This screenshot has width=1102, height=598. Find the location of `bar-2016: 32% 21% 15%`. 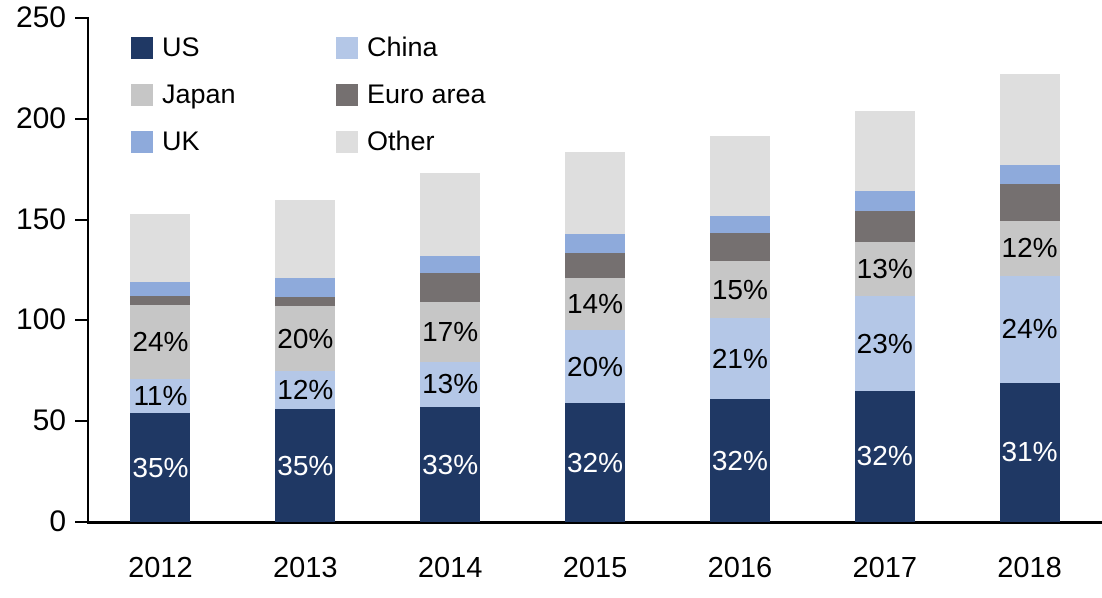

bar-2016: 32% 21% 15% is located at coordinates (739, 328).